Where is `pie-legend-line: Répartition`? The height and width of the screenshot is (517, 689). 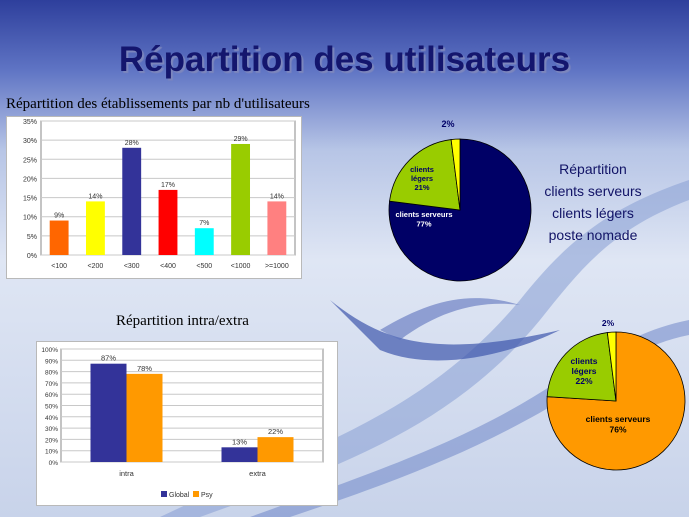 pie-legend-line: Répartition is located at coordinates (593, 169).